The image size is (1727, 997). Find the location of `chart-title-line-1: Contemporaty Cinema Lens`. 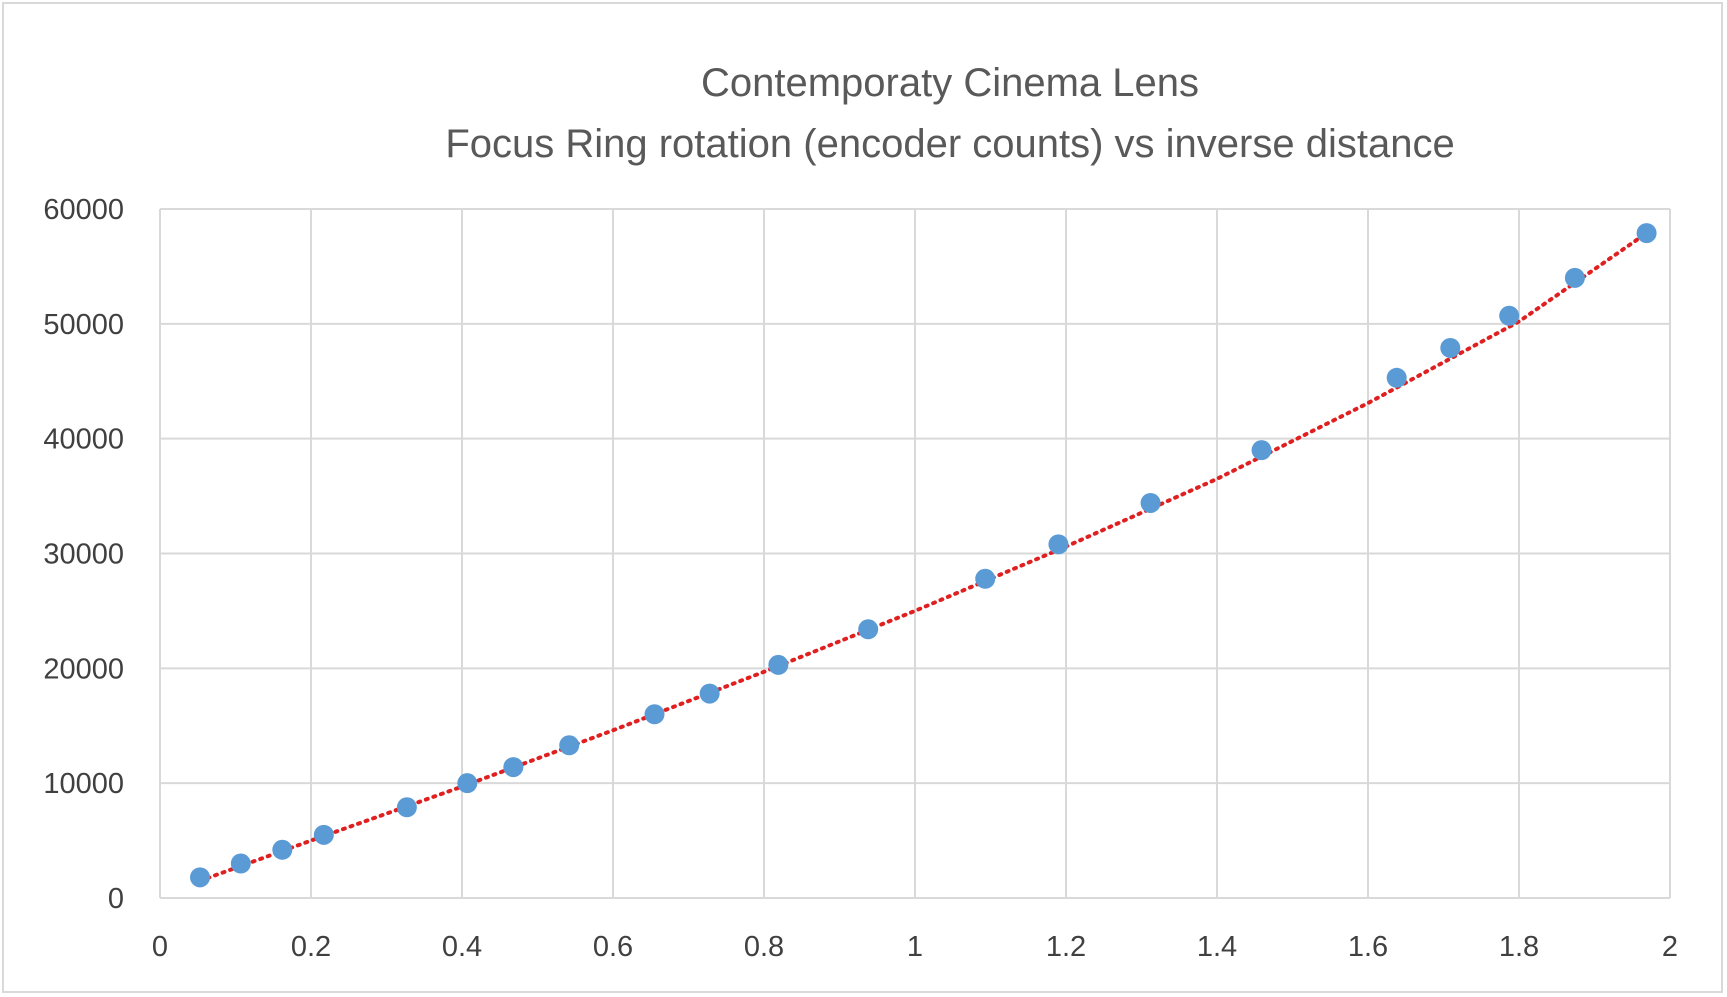

chart-title-line-1: Contemporaty Cinema Lens is located at coordinates (950, 83).